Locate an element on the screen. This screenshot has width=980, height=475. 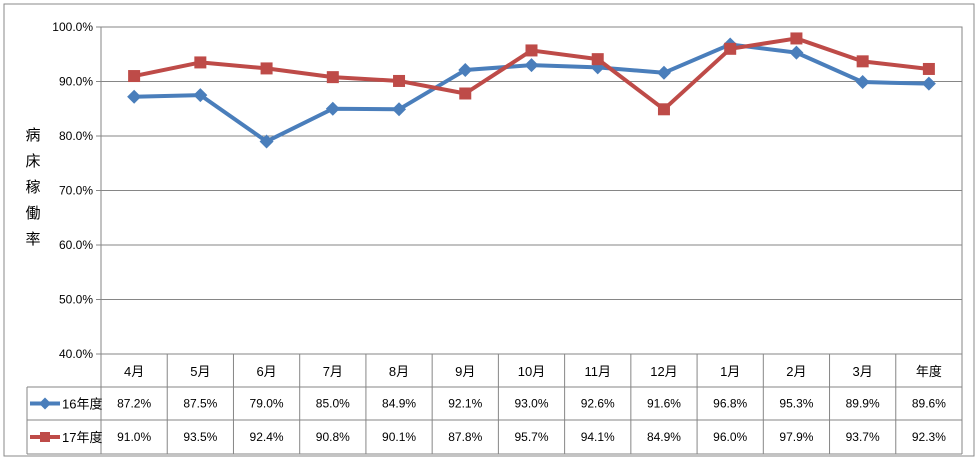
table-value: 93.5% is located at coordinates (200, 437).